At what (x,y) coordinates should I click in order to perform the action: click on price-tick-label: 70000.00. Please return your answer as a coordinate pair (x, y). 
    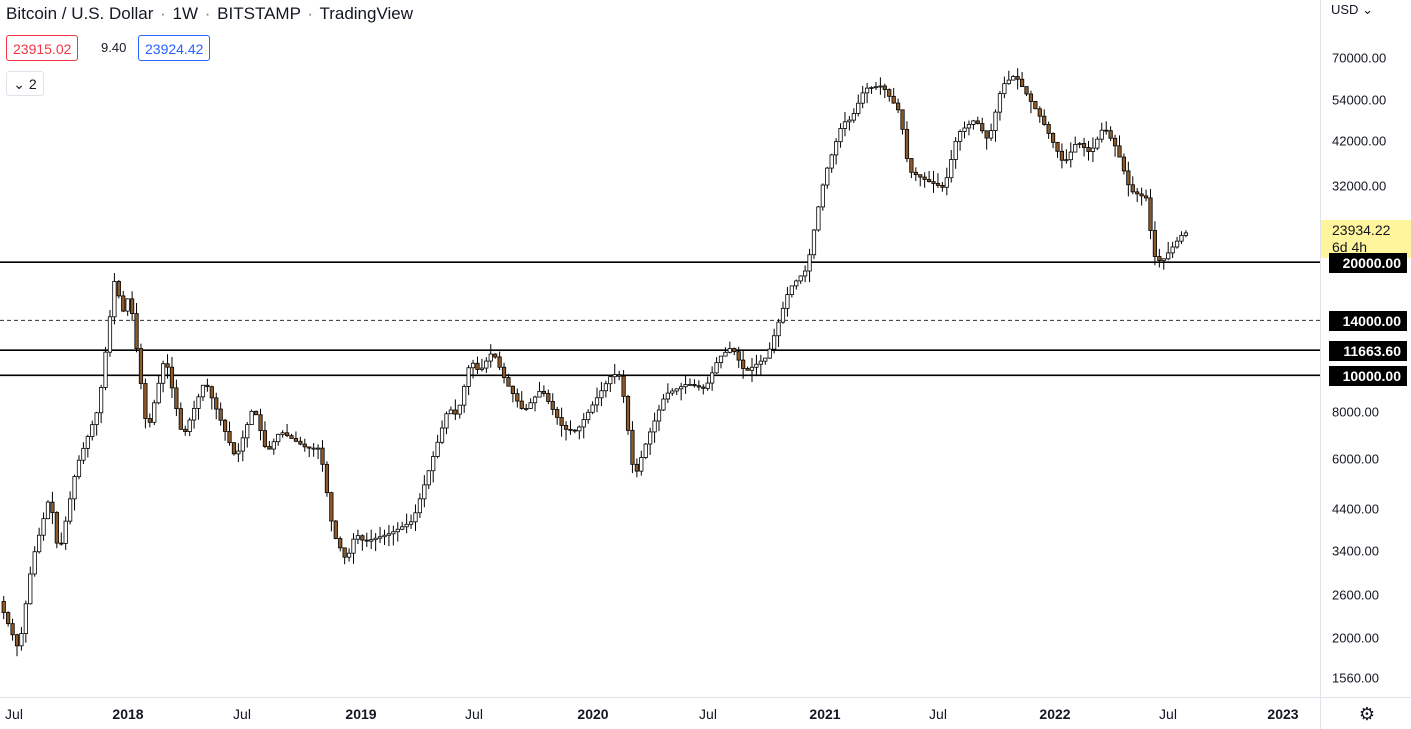
    Looking at the image, I should click on (1359, 58).